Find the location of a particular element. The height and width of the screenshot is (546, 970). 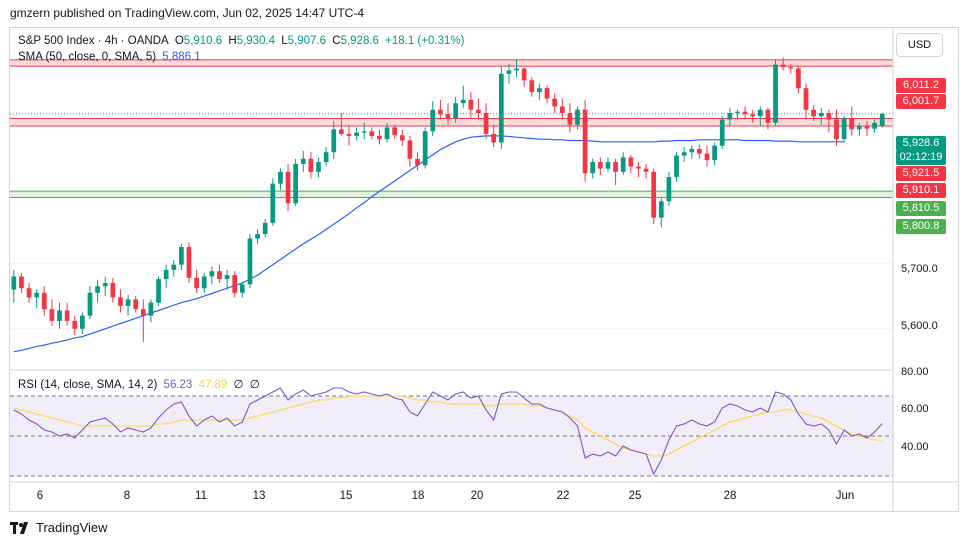

sma-legend-label: SMA (50, close, 0, SMA, 5) is located at coordinates (87, 57).